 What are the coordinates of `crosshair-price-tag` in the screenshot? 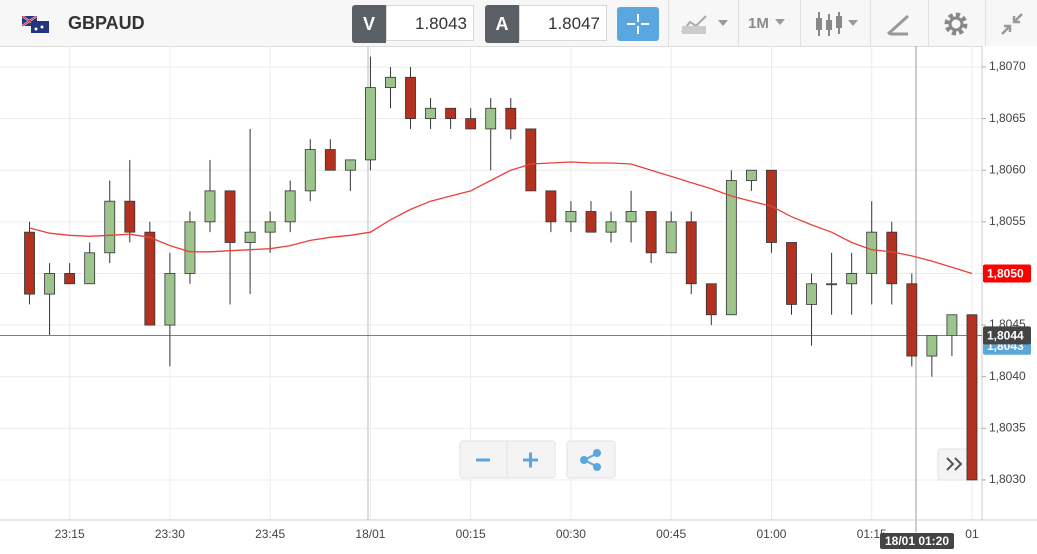 It's located at (1007, 335).